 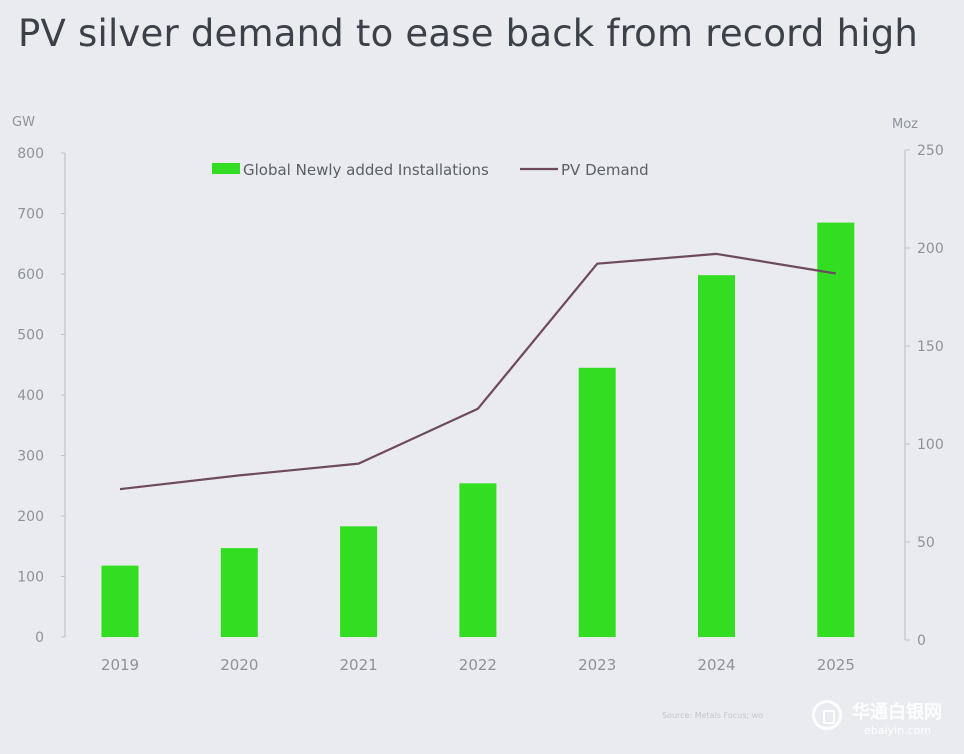 I want to click on x-tick-label: 2022, so click(x=478, y=665).